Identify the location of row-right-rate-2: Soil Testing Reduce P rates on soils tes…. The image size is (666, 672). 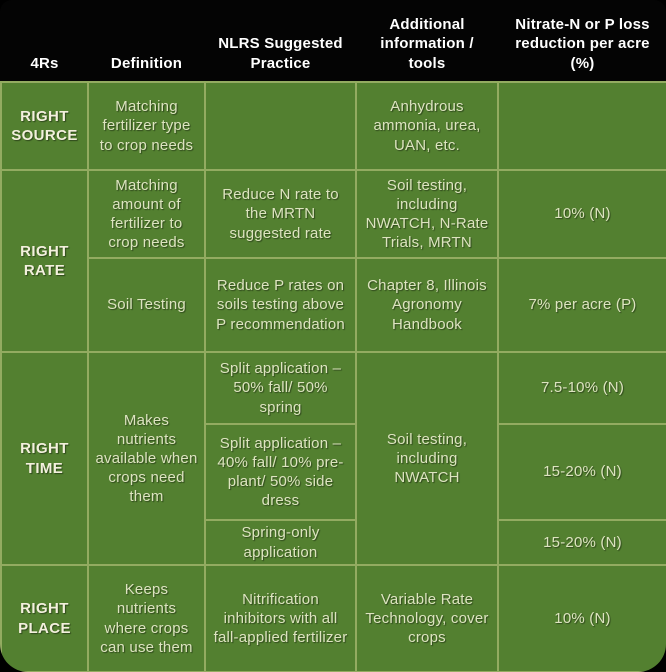
(333, 305).